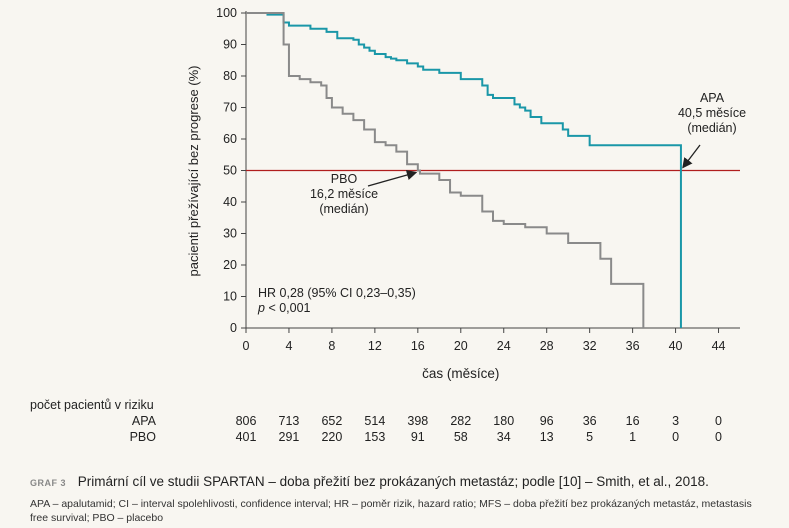 This screenshot has width=789, height=528. What do you see at coordinates (676, 346) in the screenshot?
I see `x-tick-label: 40` at bounding box center [676, 346].